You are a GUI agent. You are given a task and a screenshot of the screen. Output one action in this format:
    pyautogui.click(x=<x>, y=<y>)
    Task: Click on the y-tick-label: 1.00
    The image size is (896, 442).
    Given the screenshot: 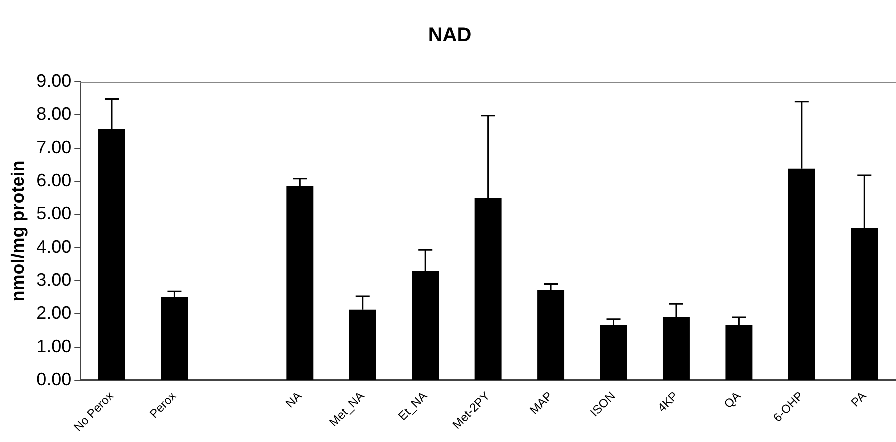 What is the action you would take?
    pyautogui.click(x=54, y=346)
    